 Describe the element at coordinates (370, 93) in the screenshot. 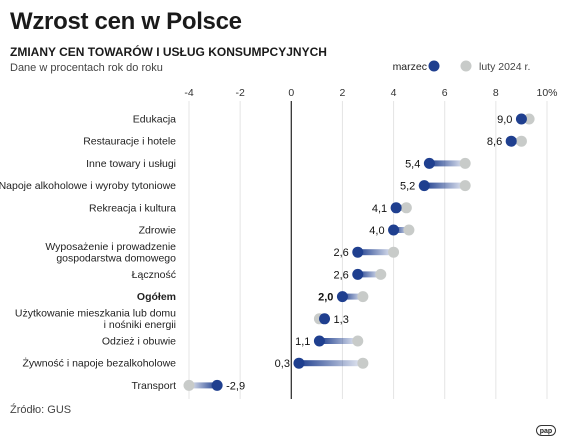

I see `x-axis-ticks: -4 -2 0 2 4 6 8 10%` at that location.